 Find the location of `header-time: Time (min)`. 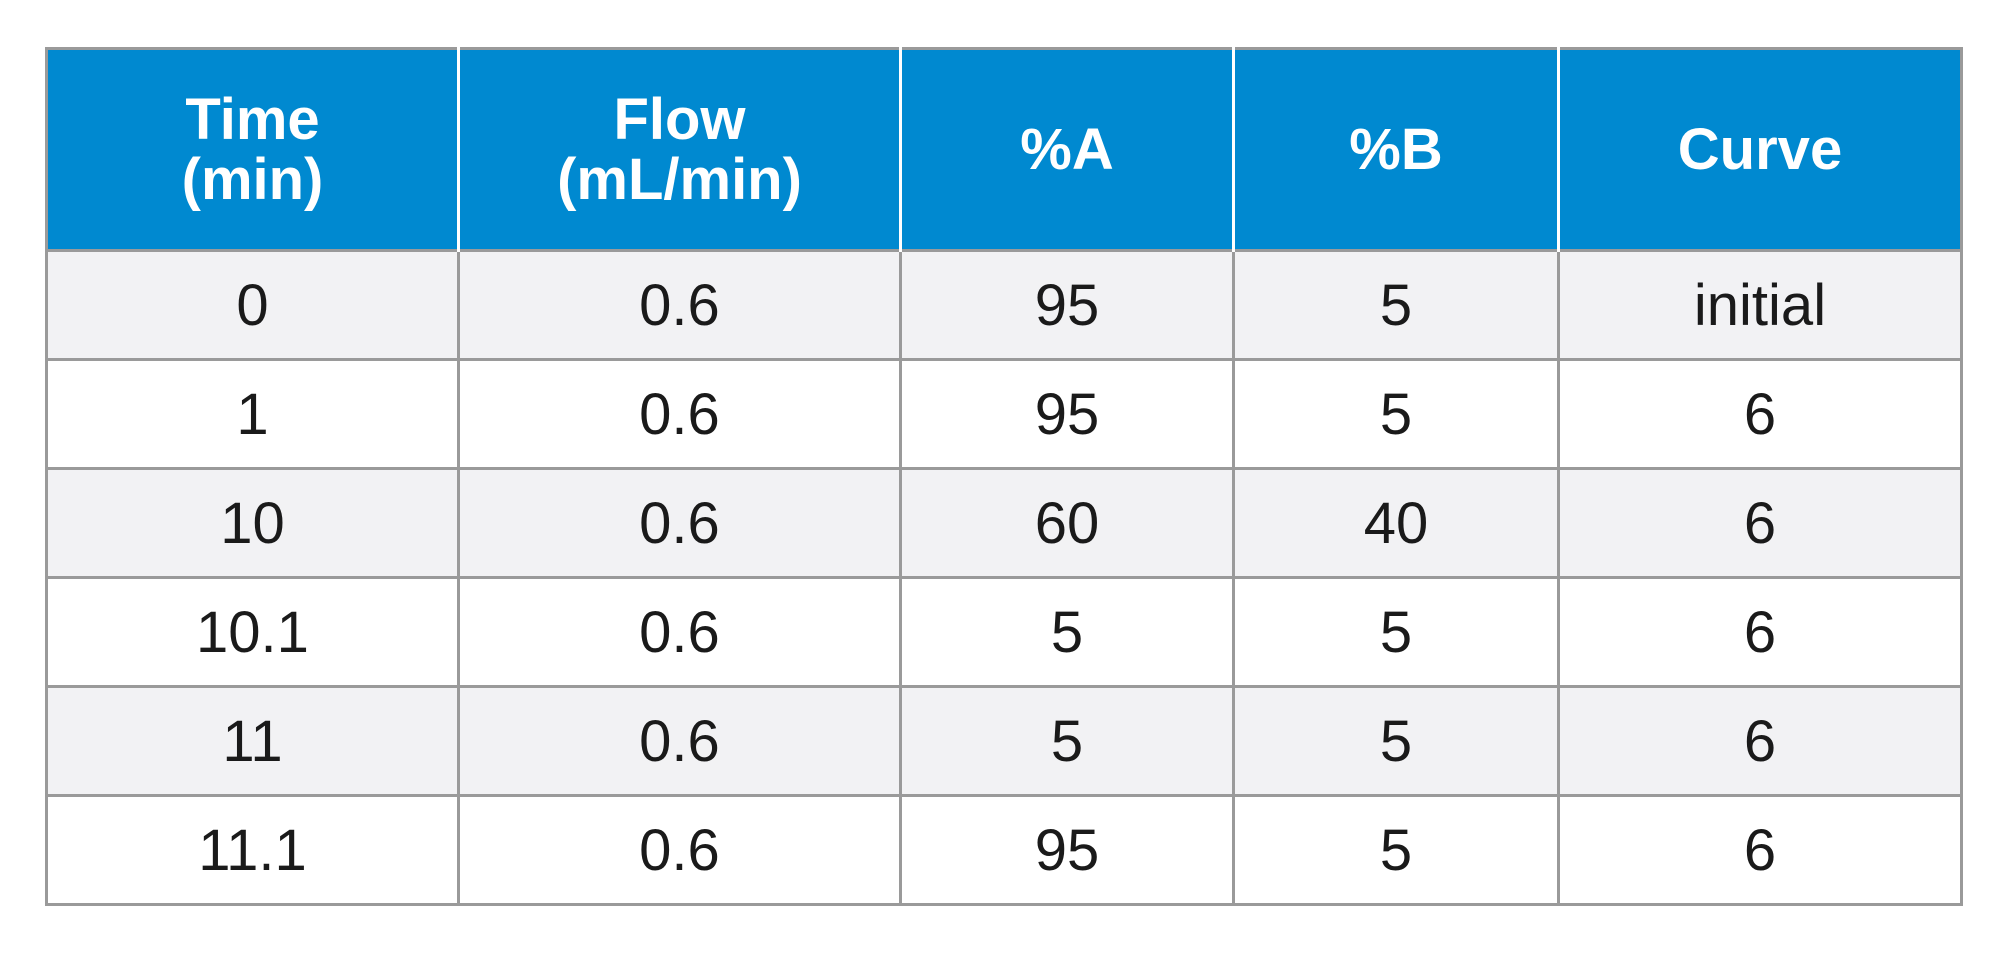

header-time: Time (min) is located at coordinates (252, 149).